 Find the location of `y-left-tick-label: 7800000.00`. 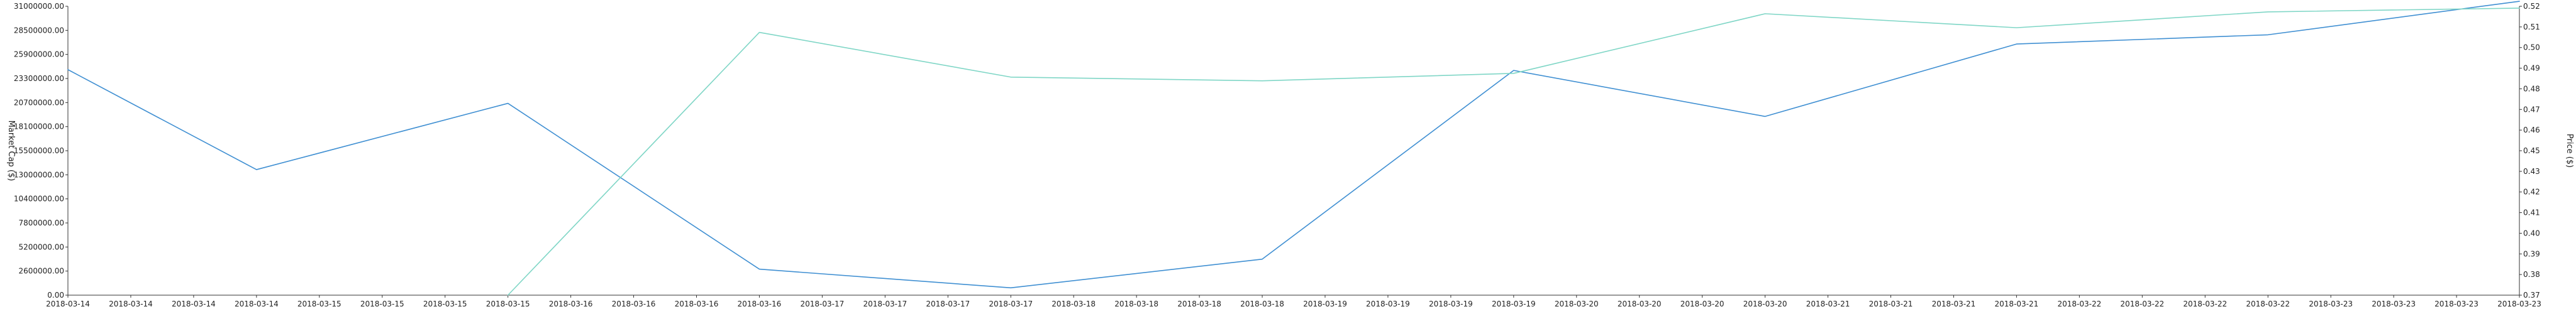

y-left-tick-label: 7800000.00 is located at coordinates (41, 223).